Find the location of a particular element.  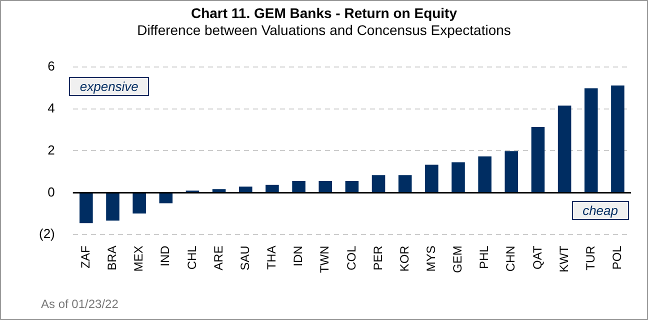

y-tick-label: (2) is located at coordinates (47, 234).